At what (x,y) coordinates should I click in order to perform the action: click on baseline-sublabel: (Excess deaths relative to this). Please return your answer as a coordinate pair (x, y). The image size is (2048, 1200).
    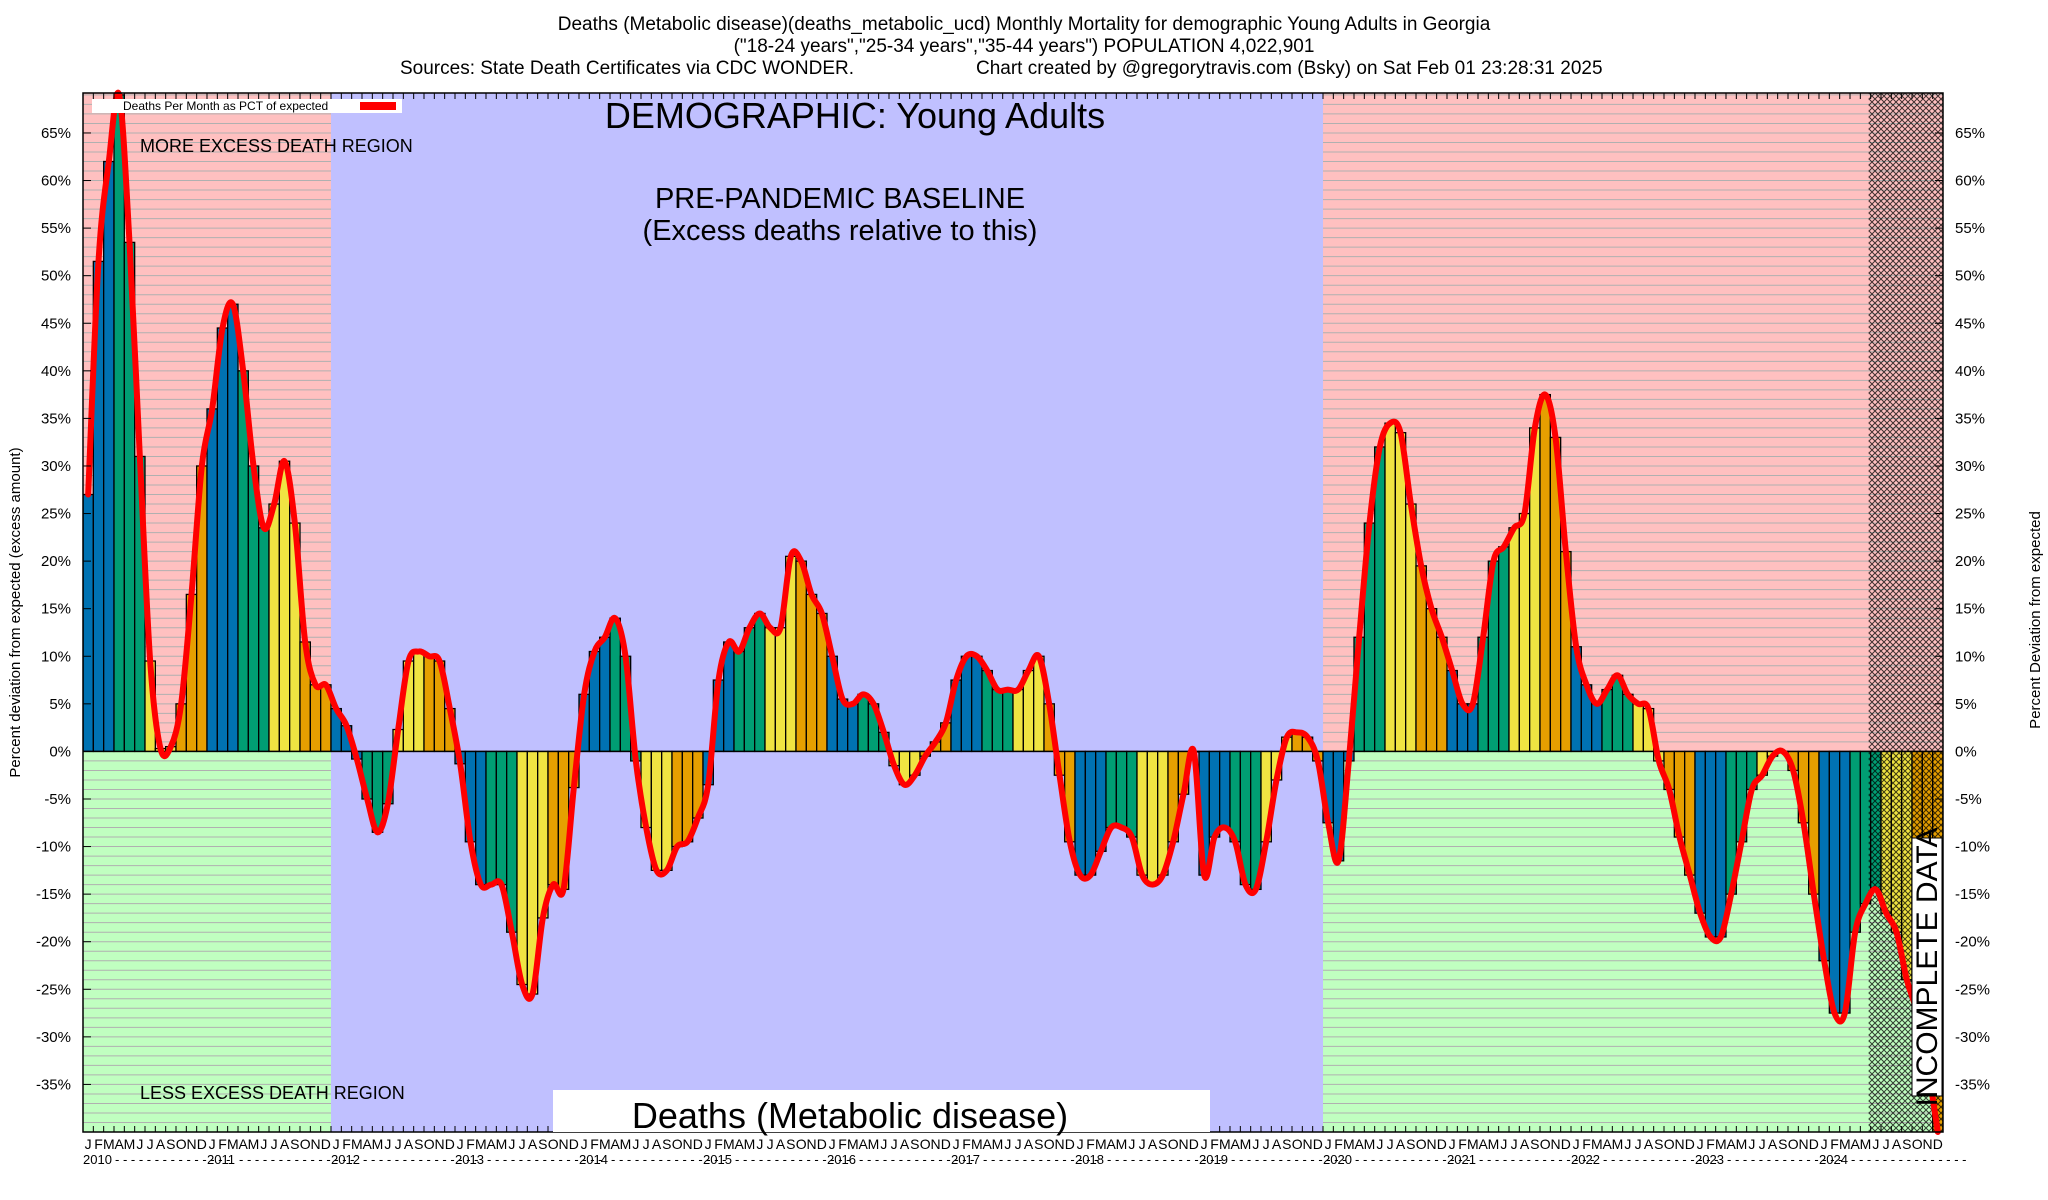
    Looking at the image, I should click on (840, 231).